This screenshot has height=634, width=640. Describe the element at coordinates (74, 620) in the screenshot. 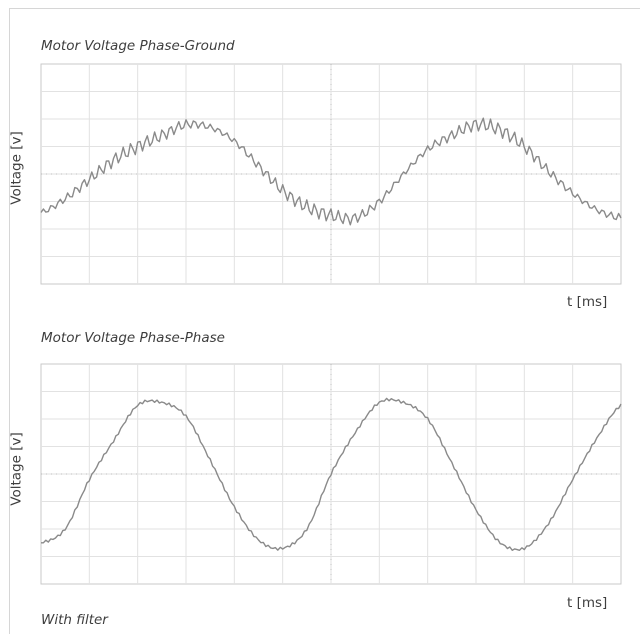

I see `footnote: With filter` at that location.